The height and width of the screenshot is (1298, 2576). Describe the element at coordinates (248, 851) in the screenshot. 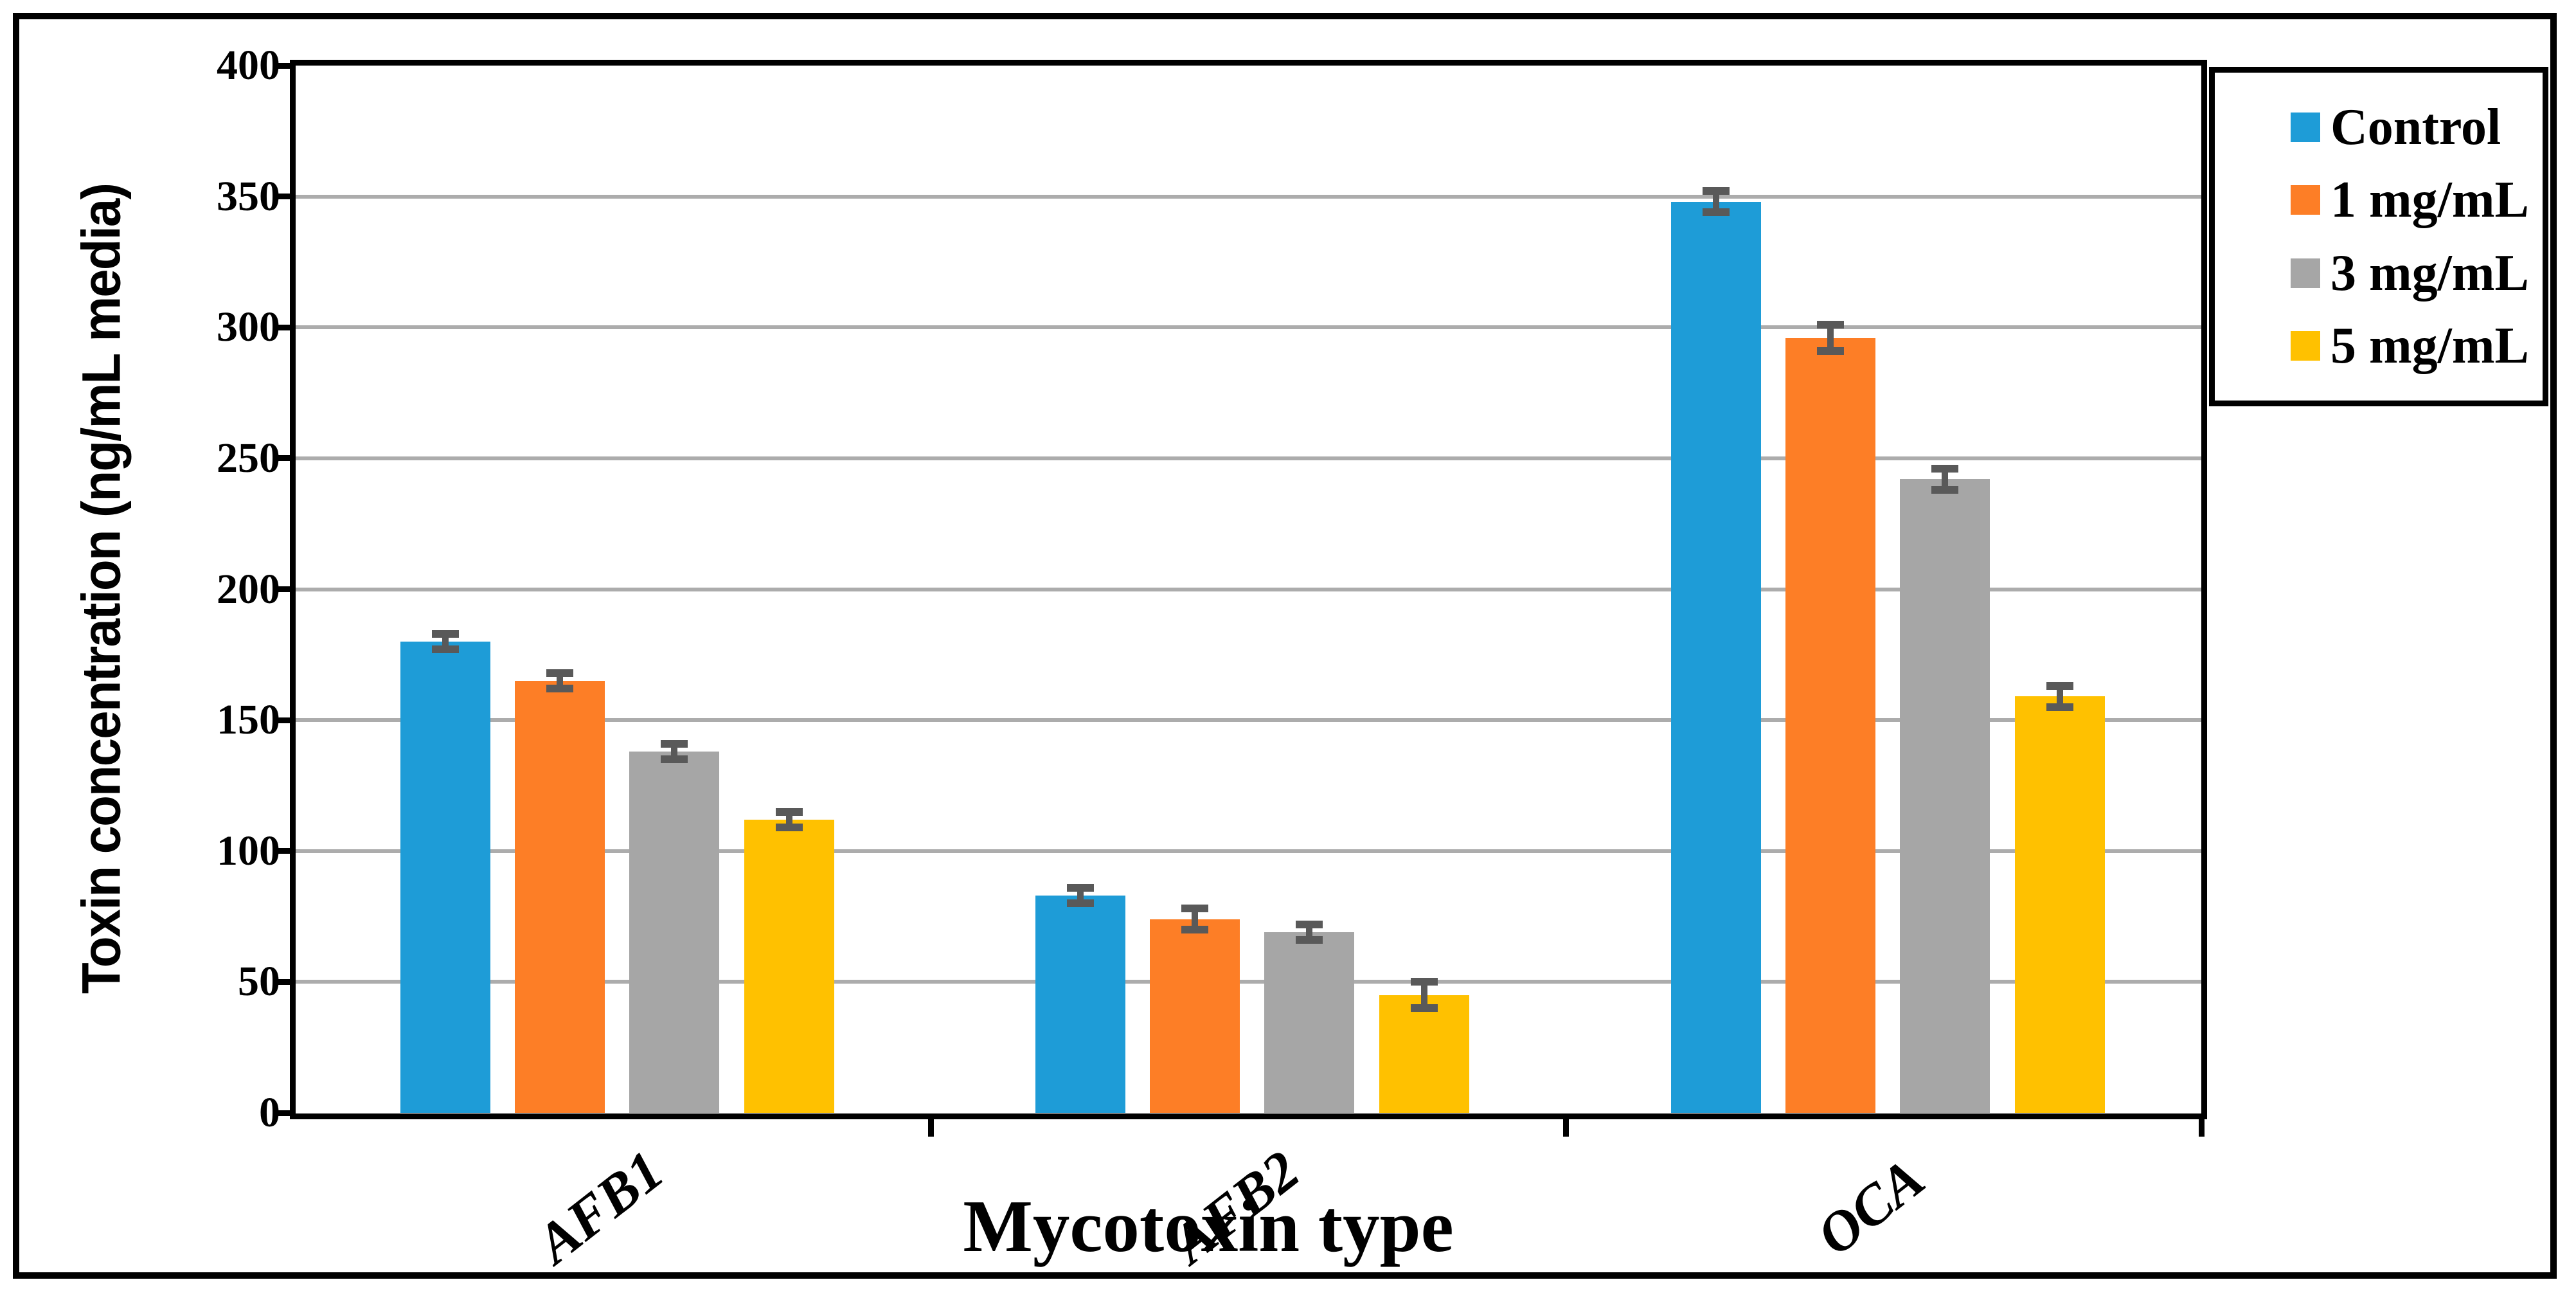

I see `y-tick-label: 100` at that location.